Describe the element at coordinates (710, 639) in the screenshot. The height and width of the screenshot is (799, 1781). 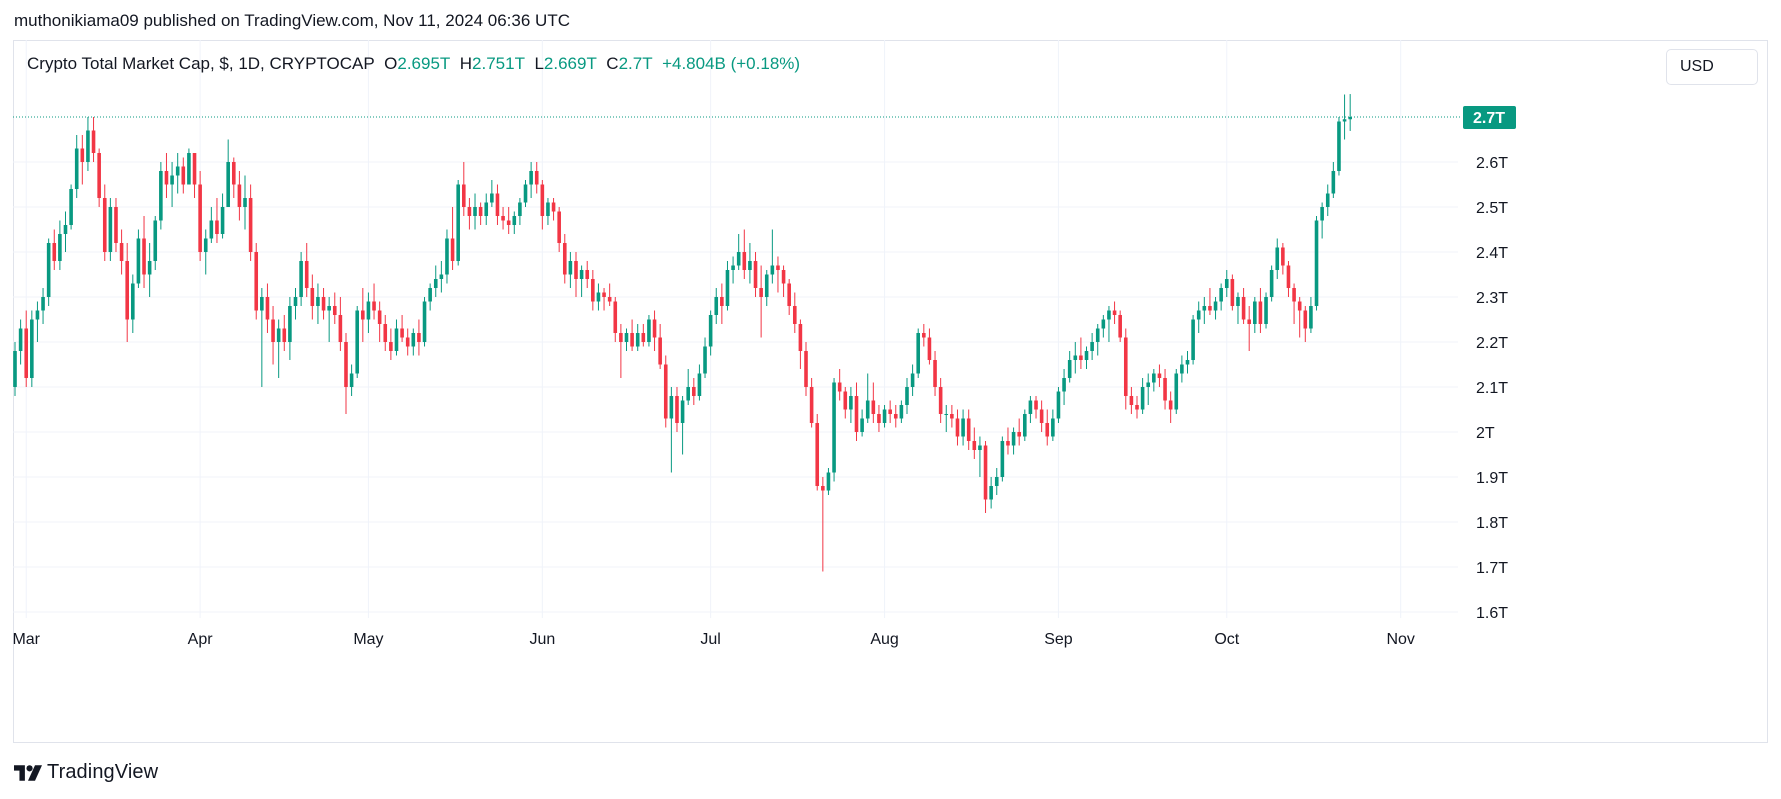
I see `x-tick-label: Jul` at that location.